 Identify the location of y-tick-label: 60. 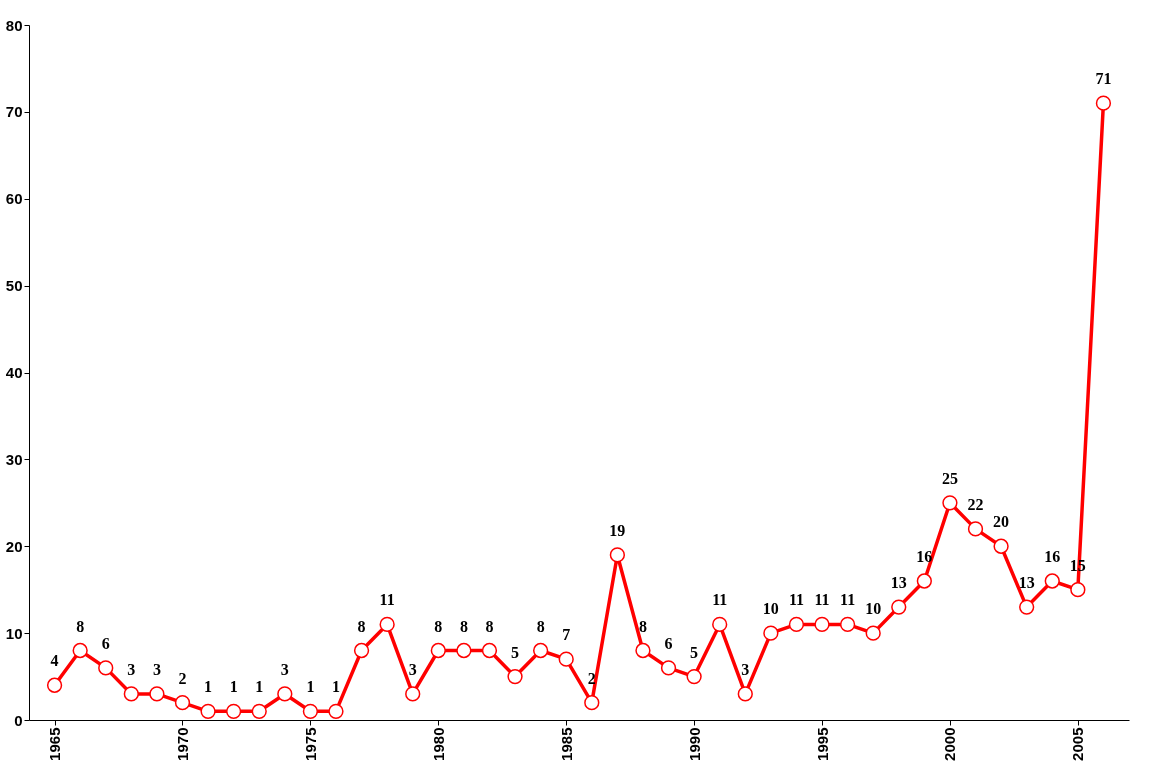
(14, 199).